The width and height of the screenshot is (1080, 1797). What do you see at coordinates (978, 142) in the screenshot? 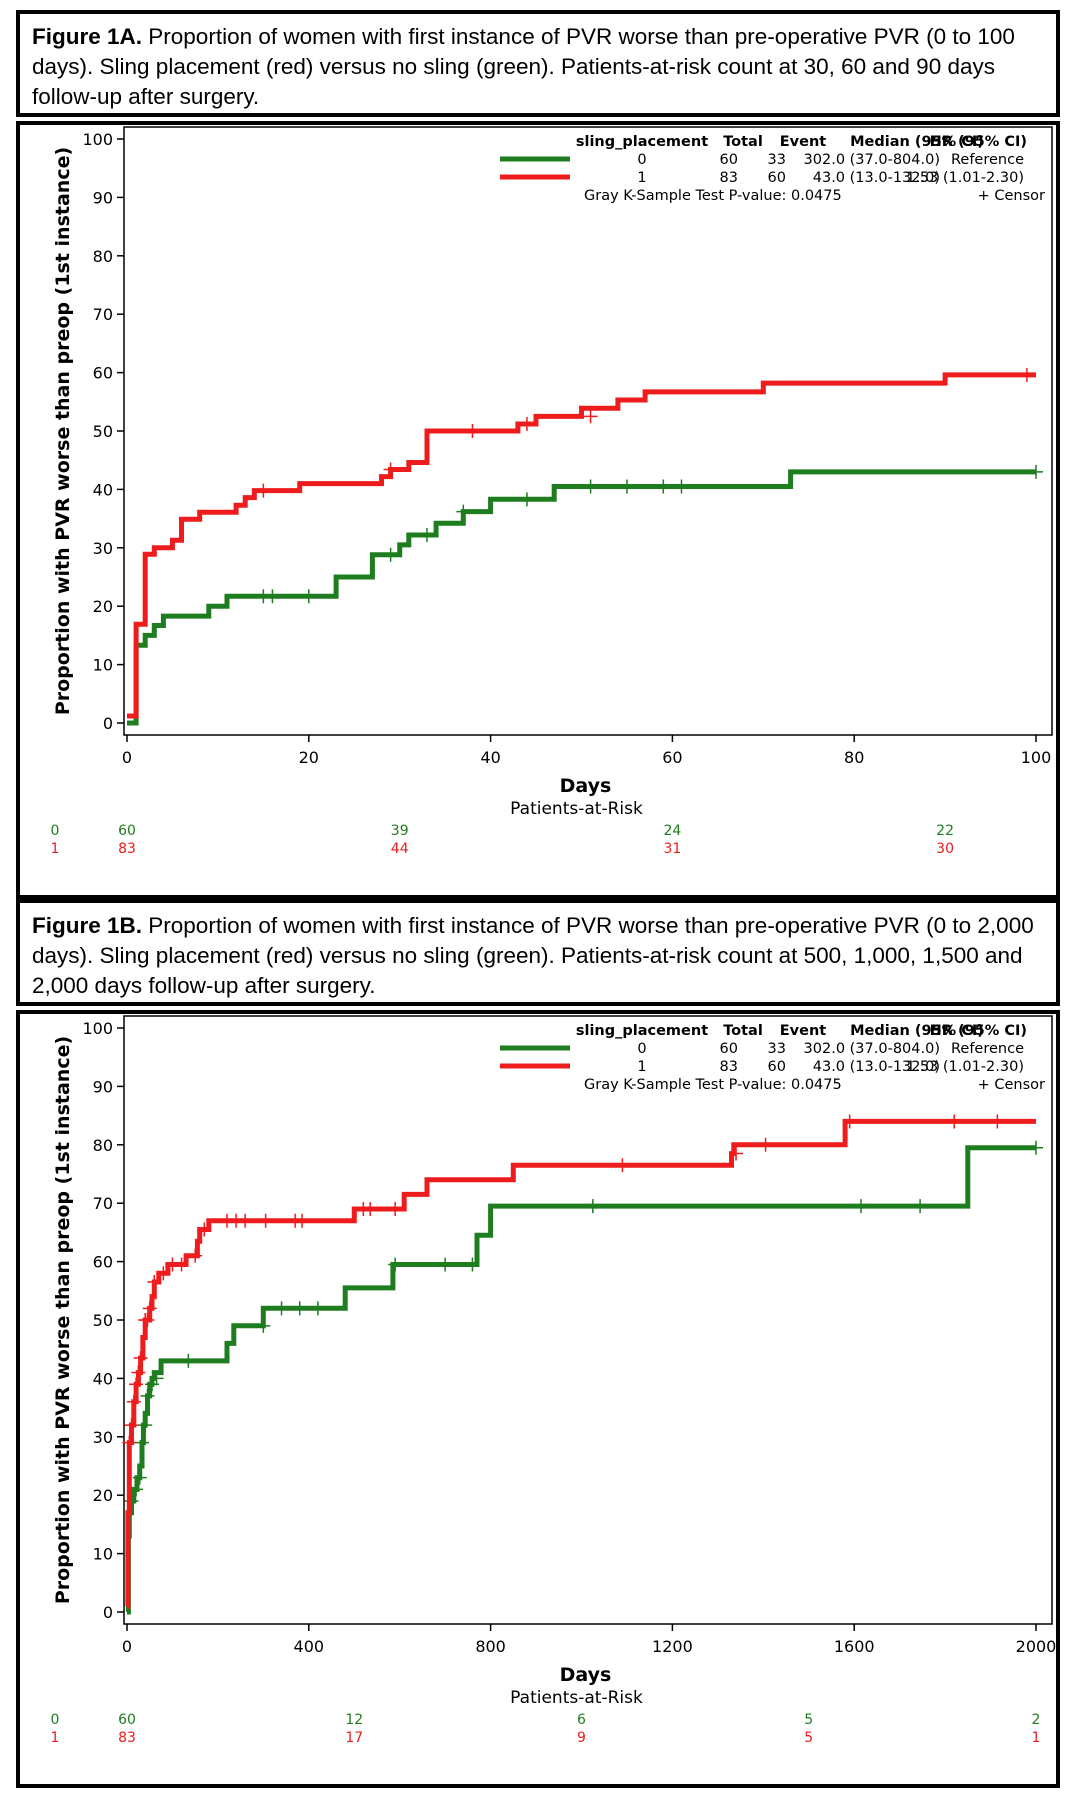
I see `legend-header-4: HR (95% CI)` at bounding box center [978, 142].